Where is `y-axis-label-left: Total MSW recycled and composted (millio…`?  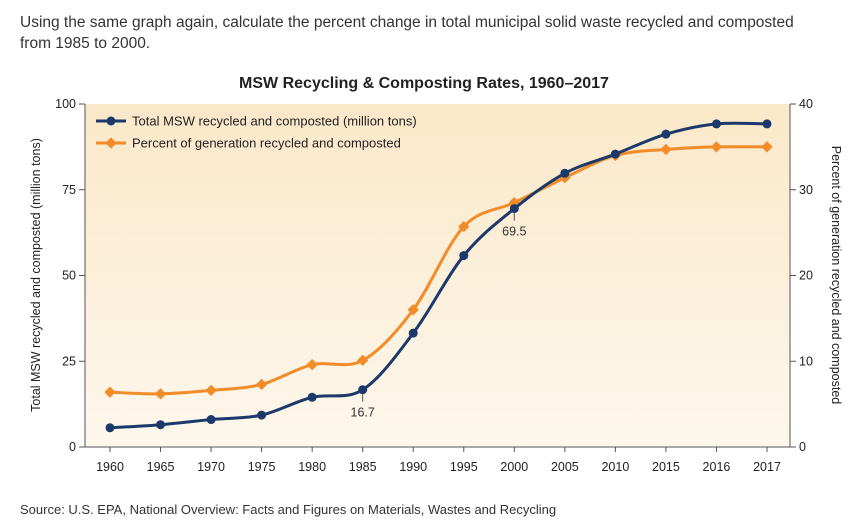 y-axis-label-left: Total MSW recycled and composted (millio… is located at coordinates (36, 275).